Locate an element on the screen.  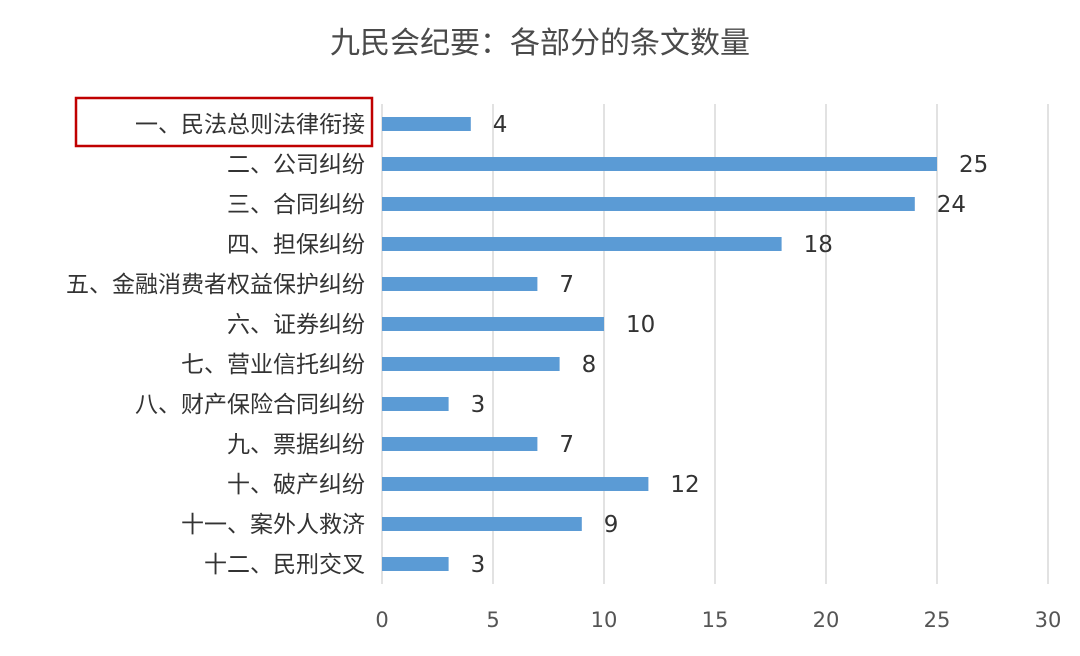
category-label: 五、金融消费者权益保护纠纷 is located at coordinates (215, 285).